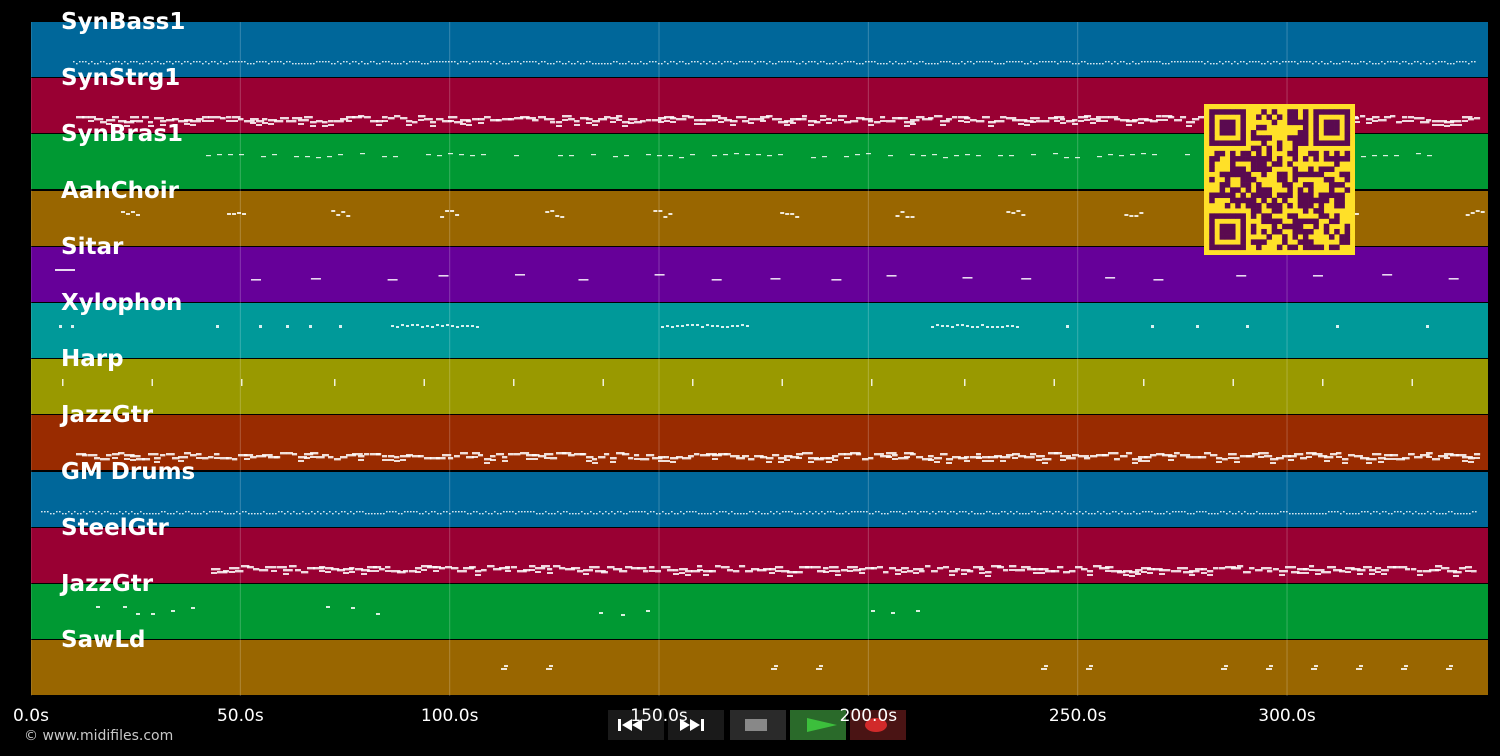 The width and height of the screenshot is (1500, 756). What do you see at coordinates (1077, 716) in the screenshot?
I see `time-tick-label: 250.0s` at bounding box center [1077, 716].